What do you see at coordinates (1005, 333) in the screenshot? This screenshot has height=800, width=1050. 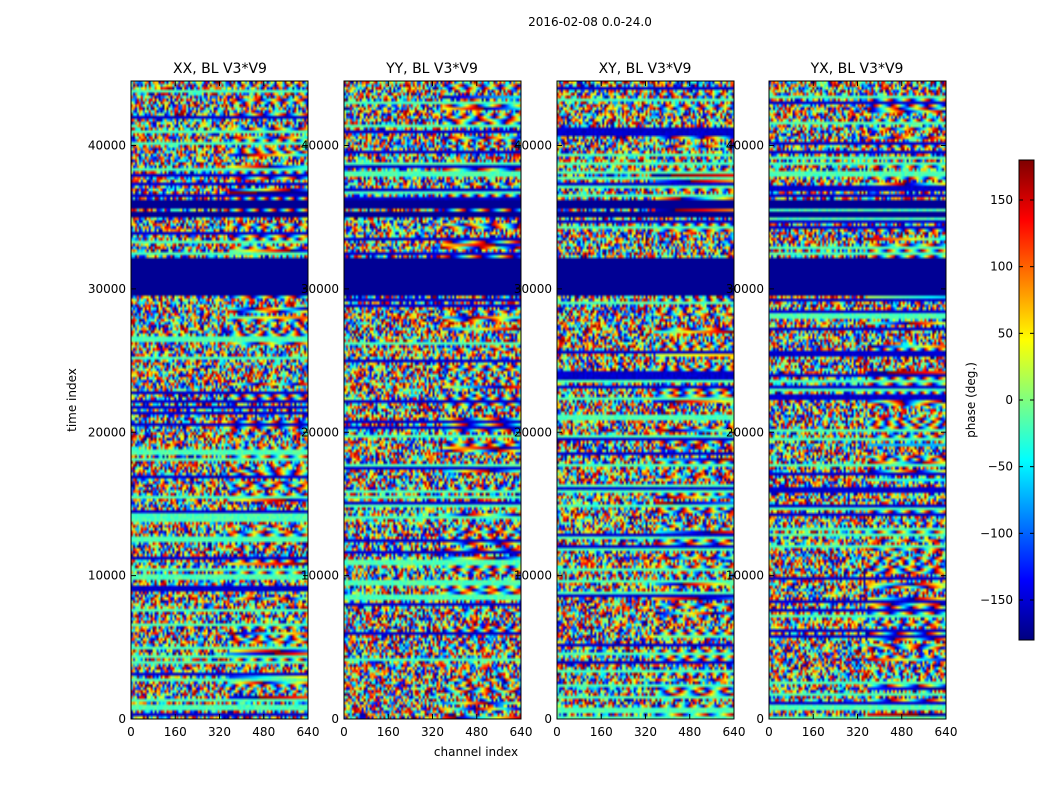 I see `colorbar-tick-label: 50` at bounding box center [1005, 333].